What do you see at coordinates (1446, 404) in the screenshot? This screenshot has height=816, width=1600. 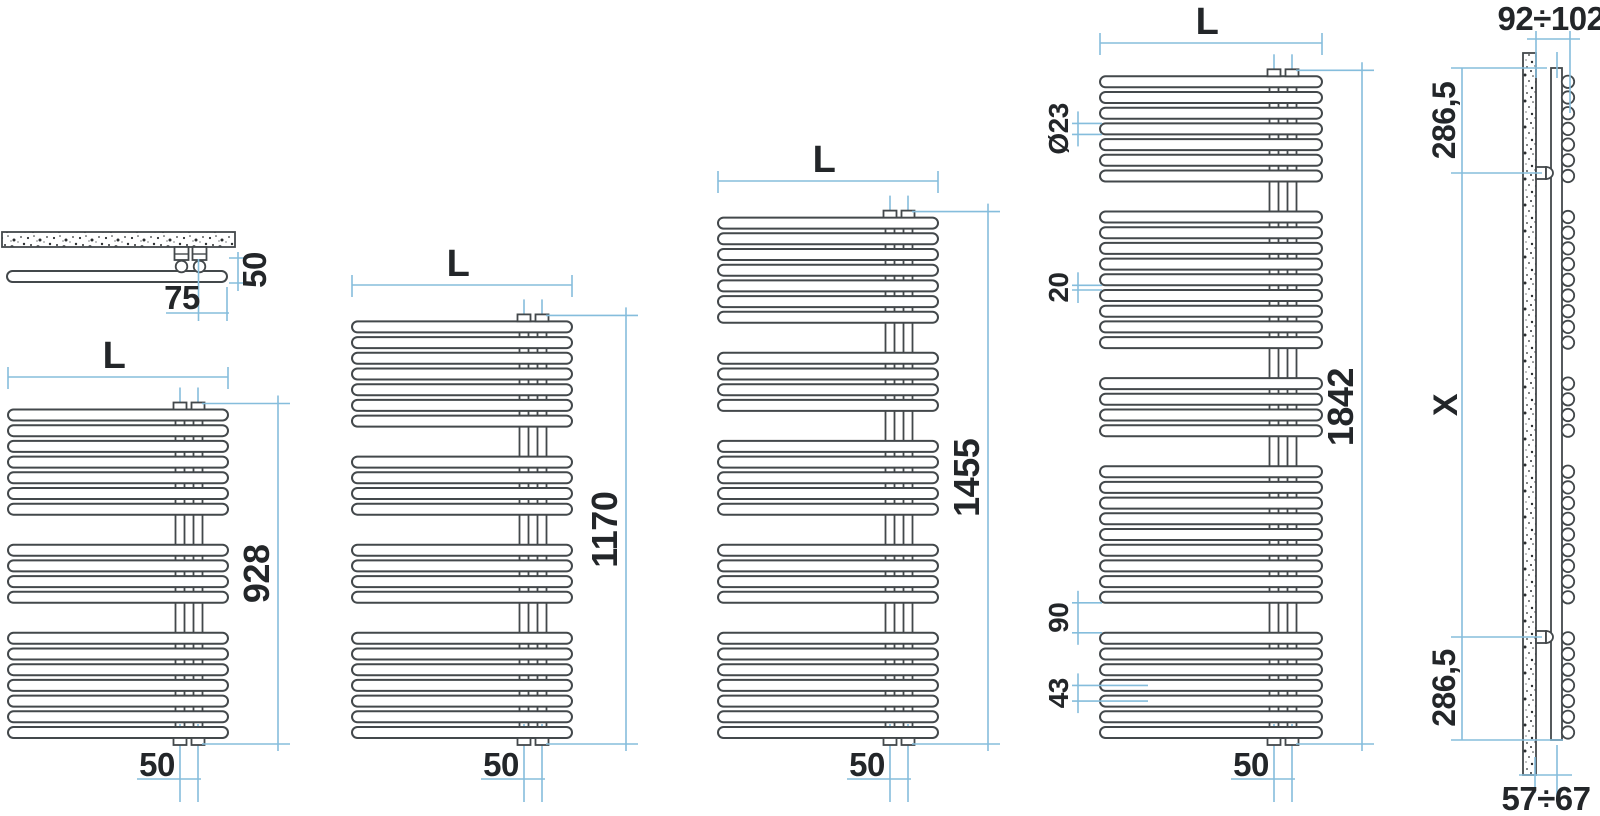 I see `bracket-span-label: X` at bounding box center [1446, 404].